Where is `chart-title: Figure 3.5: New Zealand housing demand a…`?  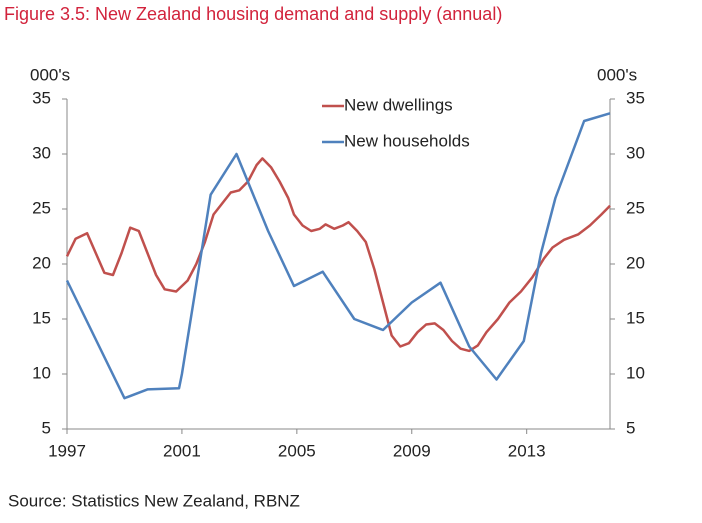 chart-title: Figure 3.5: New Zealand housing demand a… is located at coordinates (253, 14).